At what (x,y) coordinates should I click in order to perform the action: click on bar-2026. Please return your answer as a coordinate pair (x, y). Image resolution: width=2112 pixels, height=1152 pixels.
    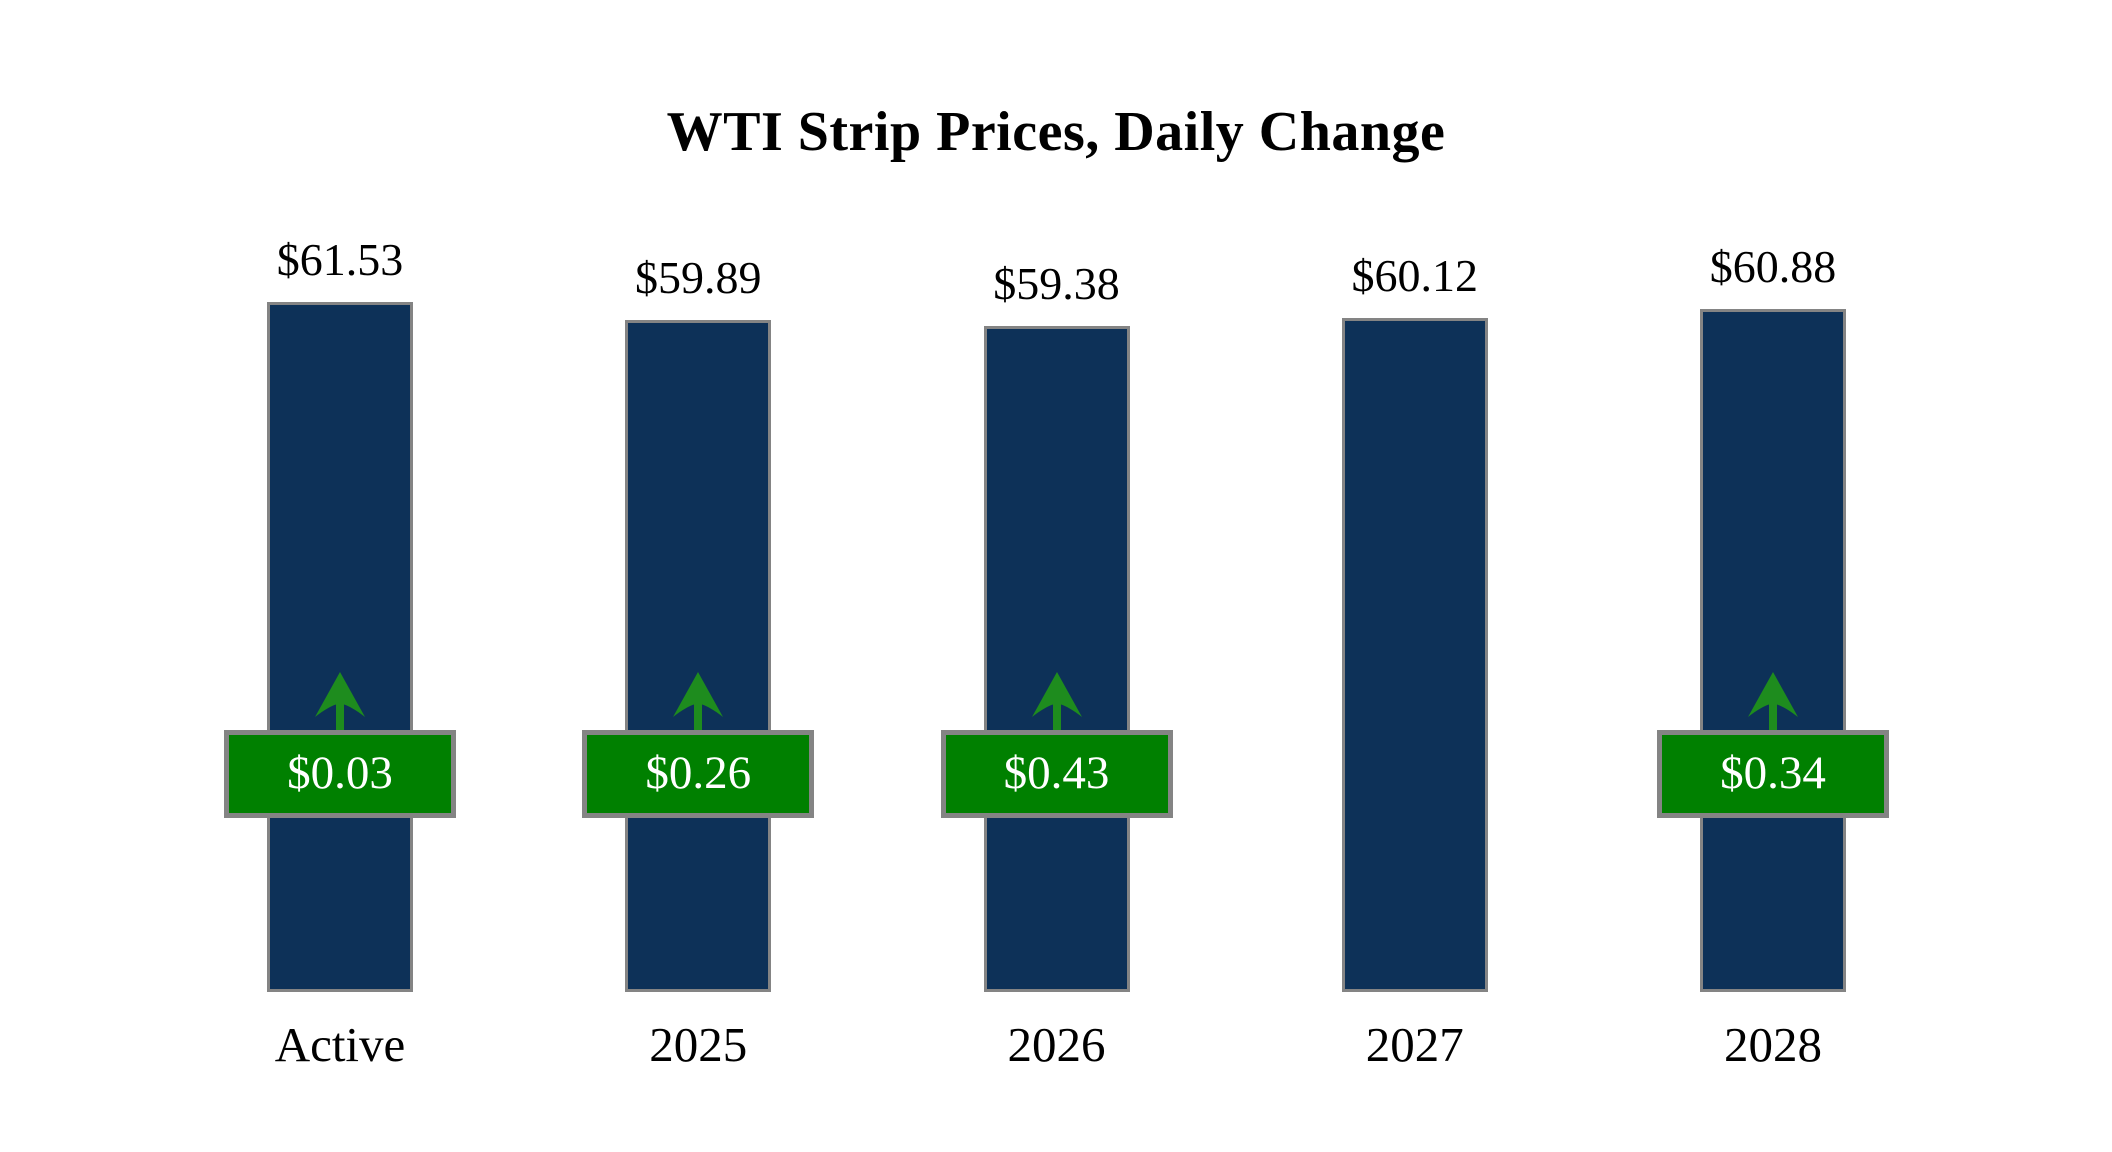
    Looking at the image, I should click on (1056, 659).